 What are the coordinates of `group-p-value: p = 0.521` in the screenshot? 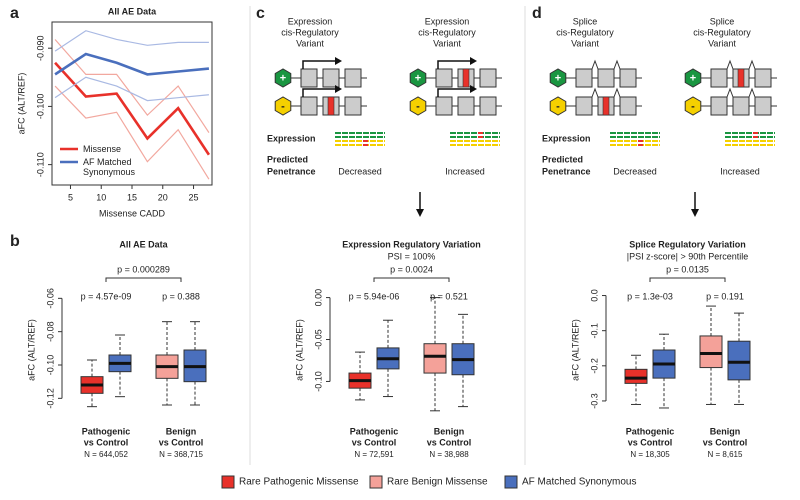 It's located at (449, 296).